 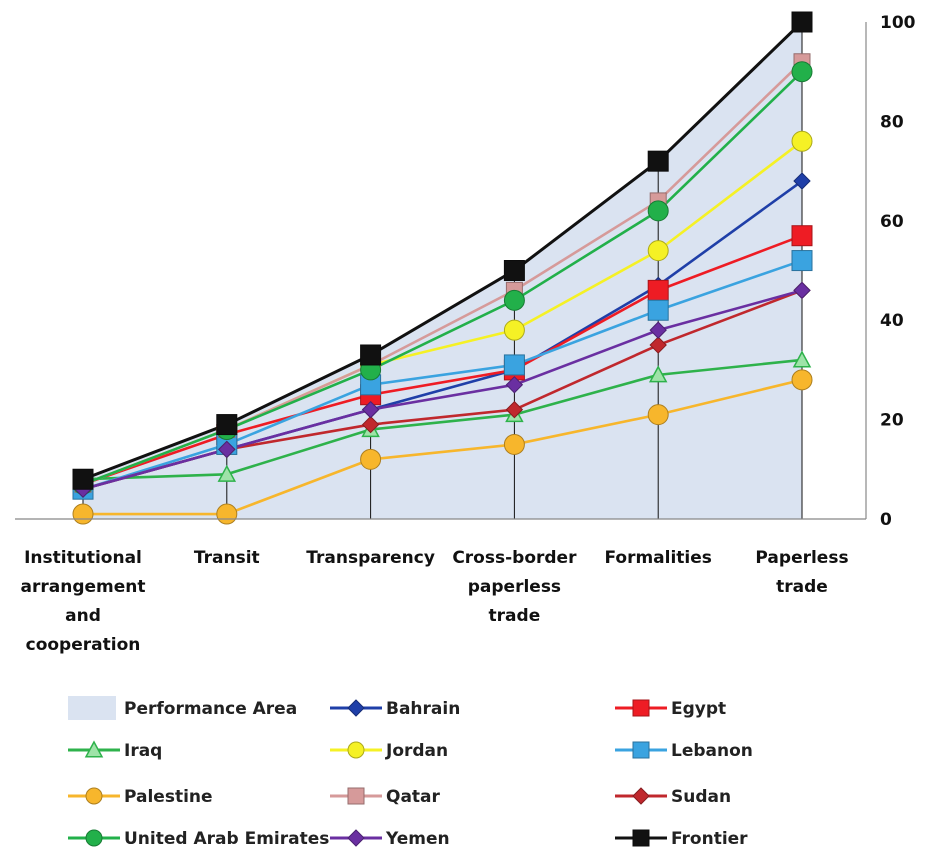 What do you see at coordinates (698, 709) in the screenshot?
I see `legend-label-egypt: Egypt` at bounding box center [698, 709].